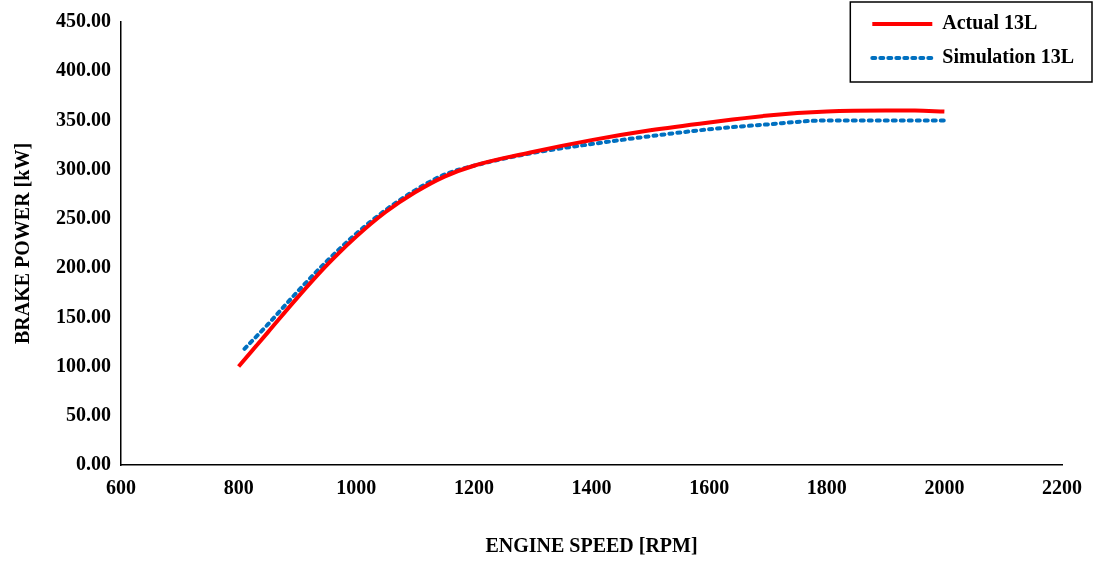 The image size is (1094, 567). Describe the element at coordinates (83, 20) in the screenshot. I see `y-tick-label: 450.00` at that location.